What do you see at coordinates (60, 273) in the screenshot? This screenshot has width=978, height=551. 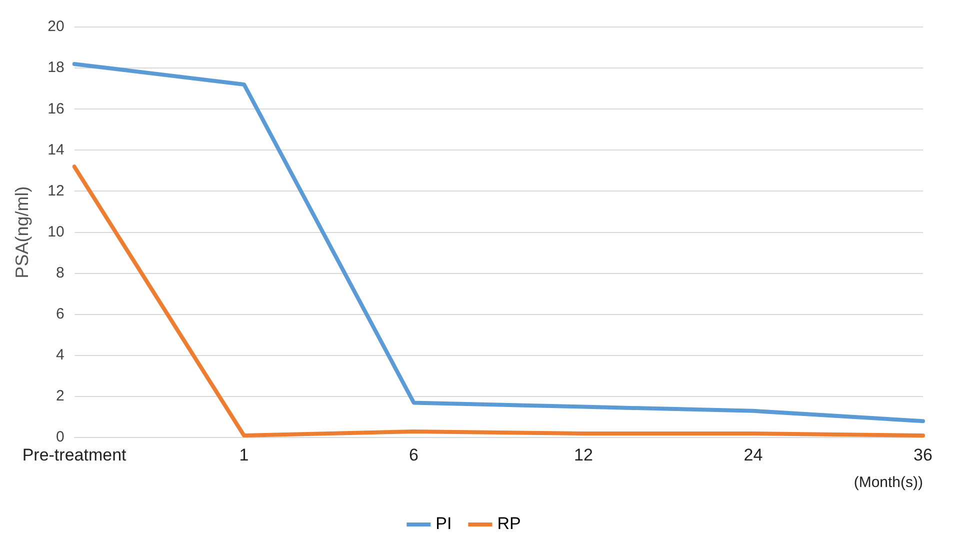 I see `y-tick-label: 8` at bounding box center [60, 273].